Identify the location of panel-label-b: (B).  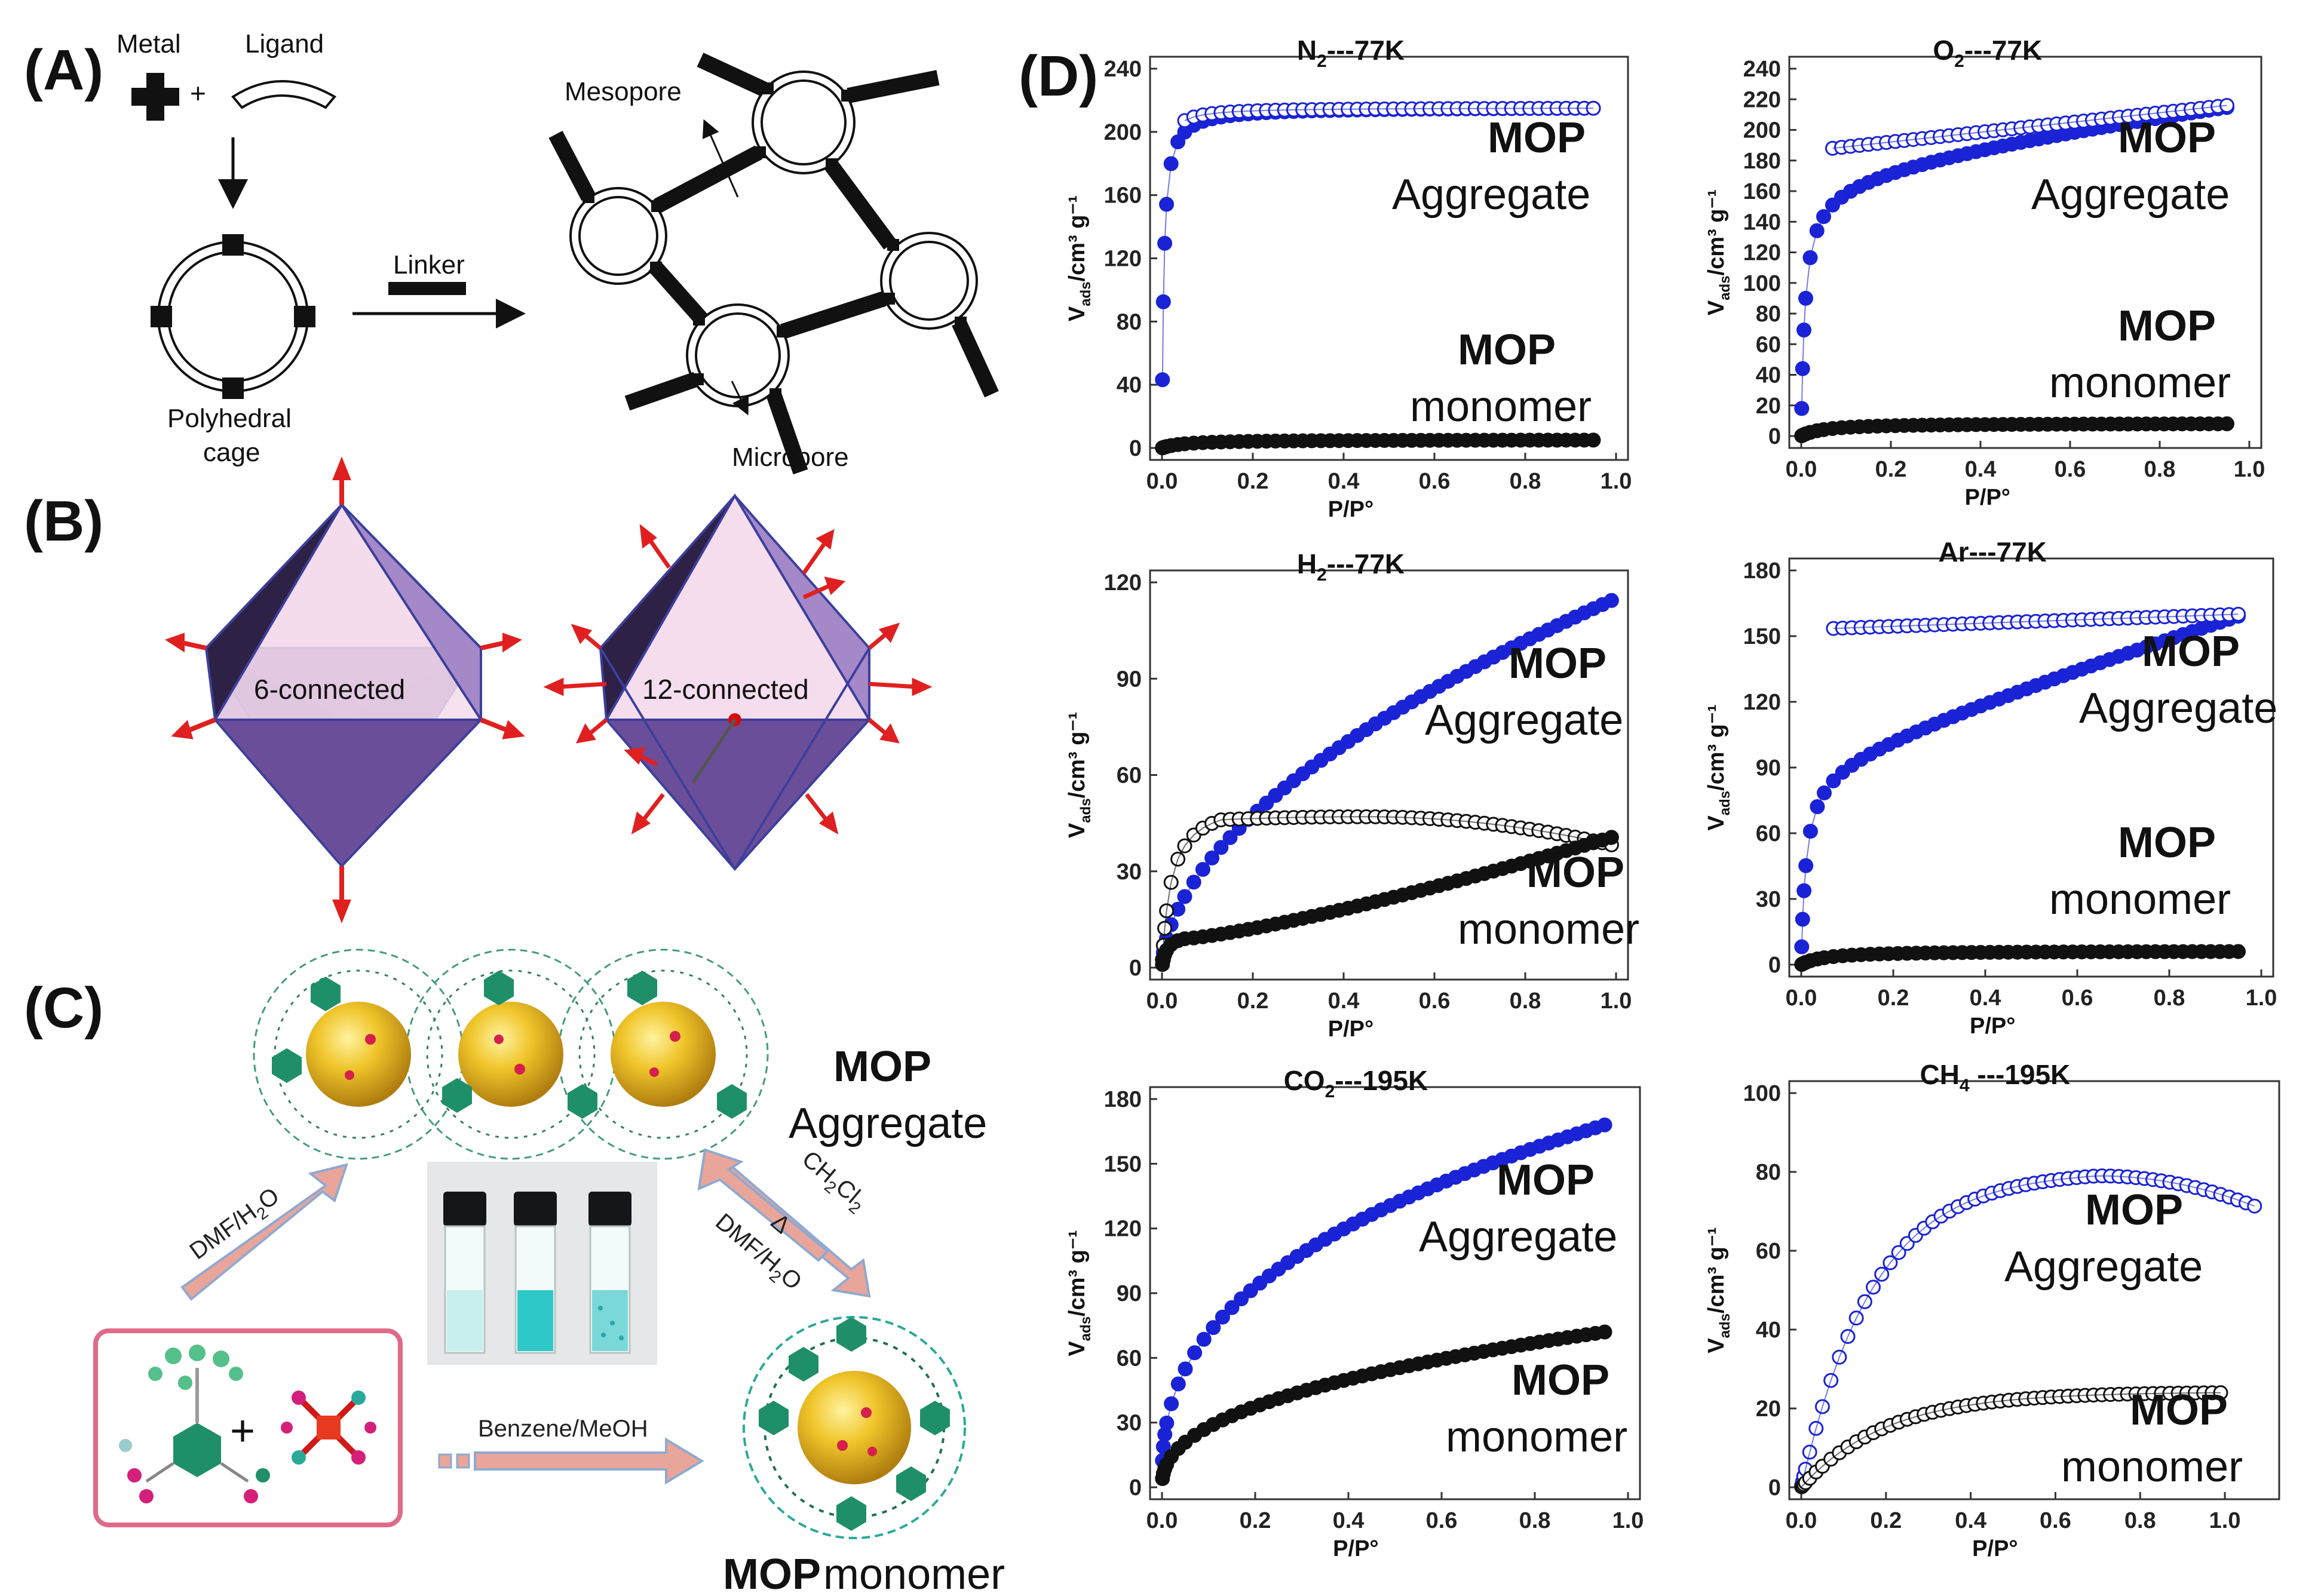
(63, 521).